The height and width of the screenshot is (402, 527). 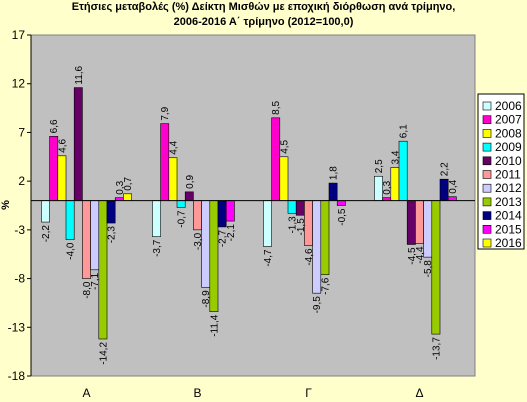 I want to click on data-label-2015-2: -0,5, so click(x=342, y=217).